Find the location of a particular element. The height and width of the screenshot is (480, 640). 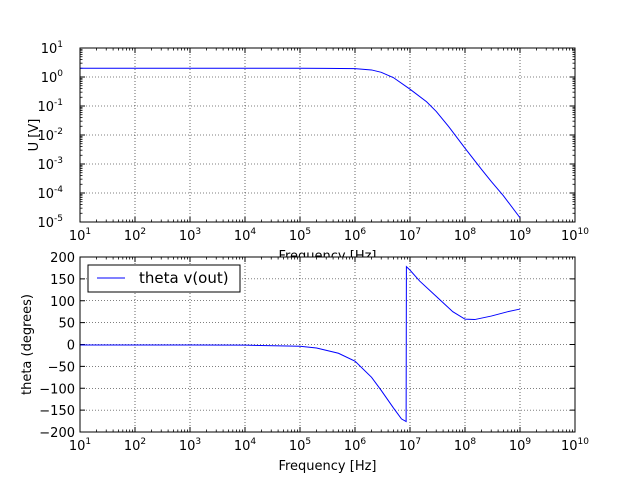

phase-x-tick-label: 10⁵ is located at coordinates (300, 445).